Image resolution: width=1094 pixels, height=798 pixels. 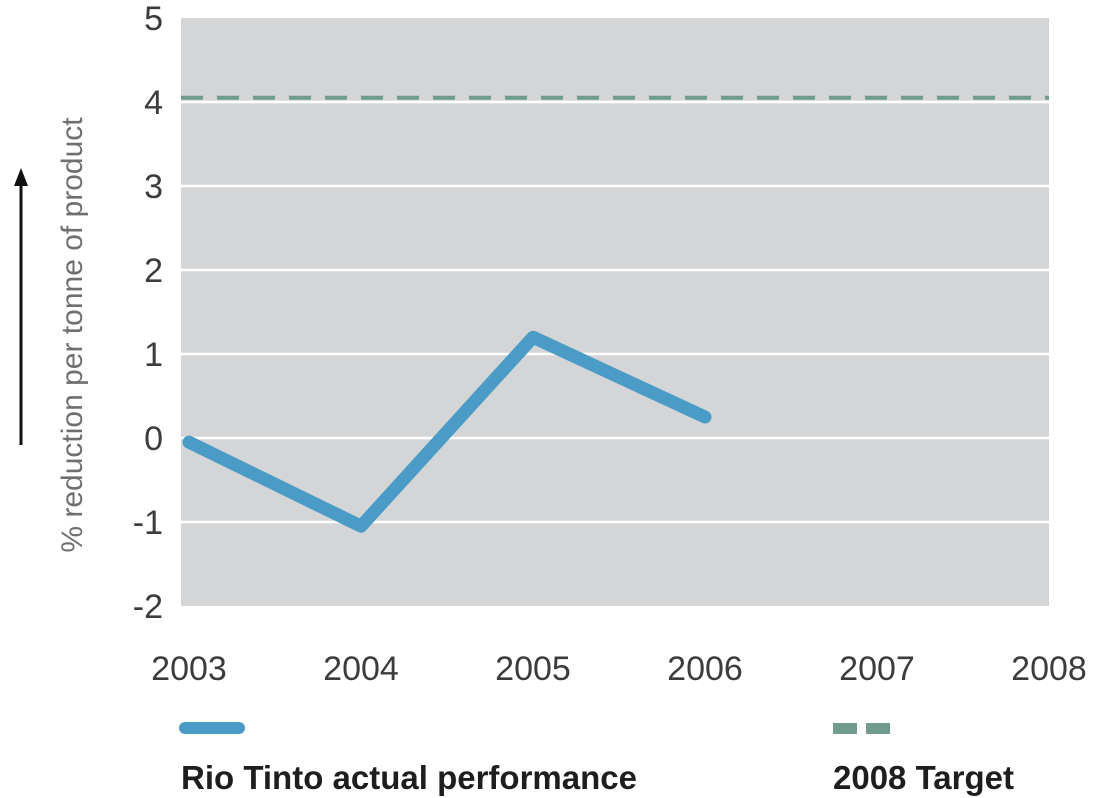 What do you see at coordinates (21, 306) in the screenshot?
I see `y-axis-arrow-icon` at bounding box center [21, 306].